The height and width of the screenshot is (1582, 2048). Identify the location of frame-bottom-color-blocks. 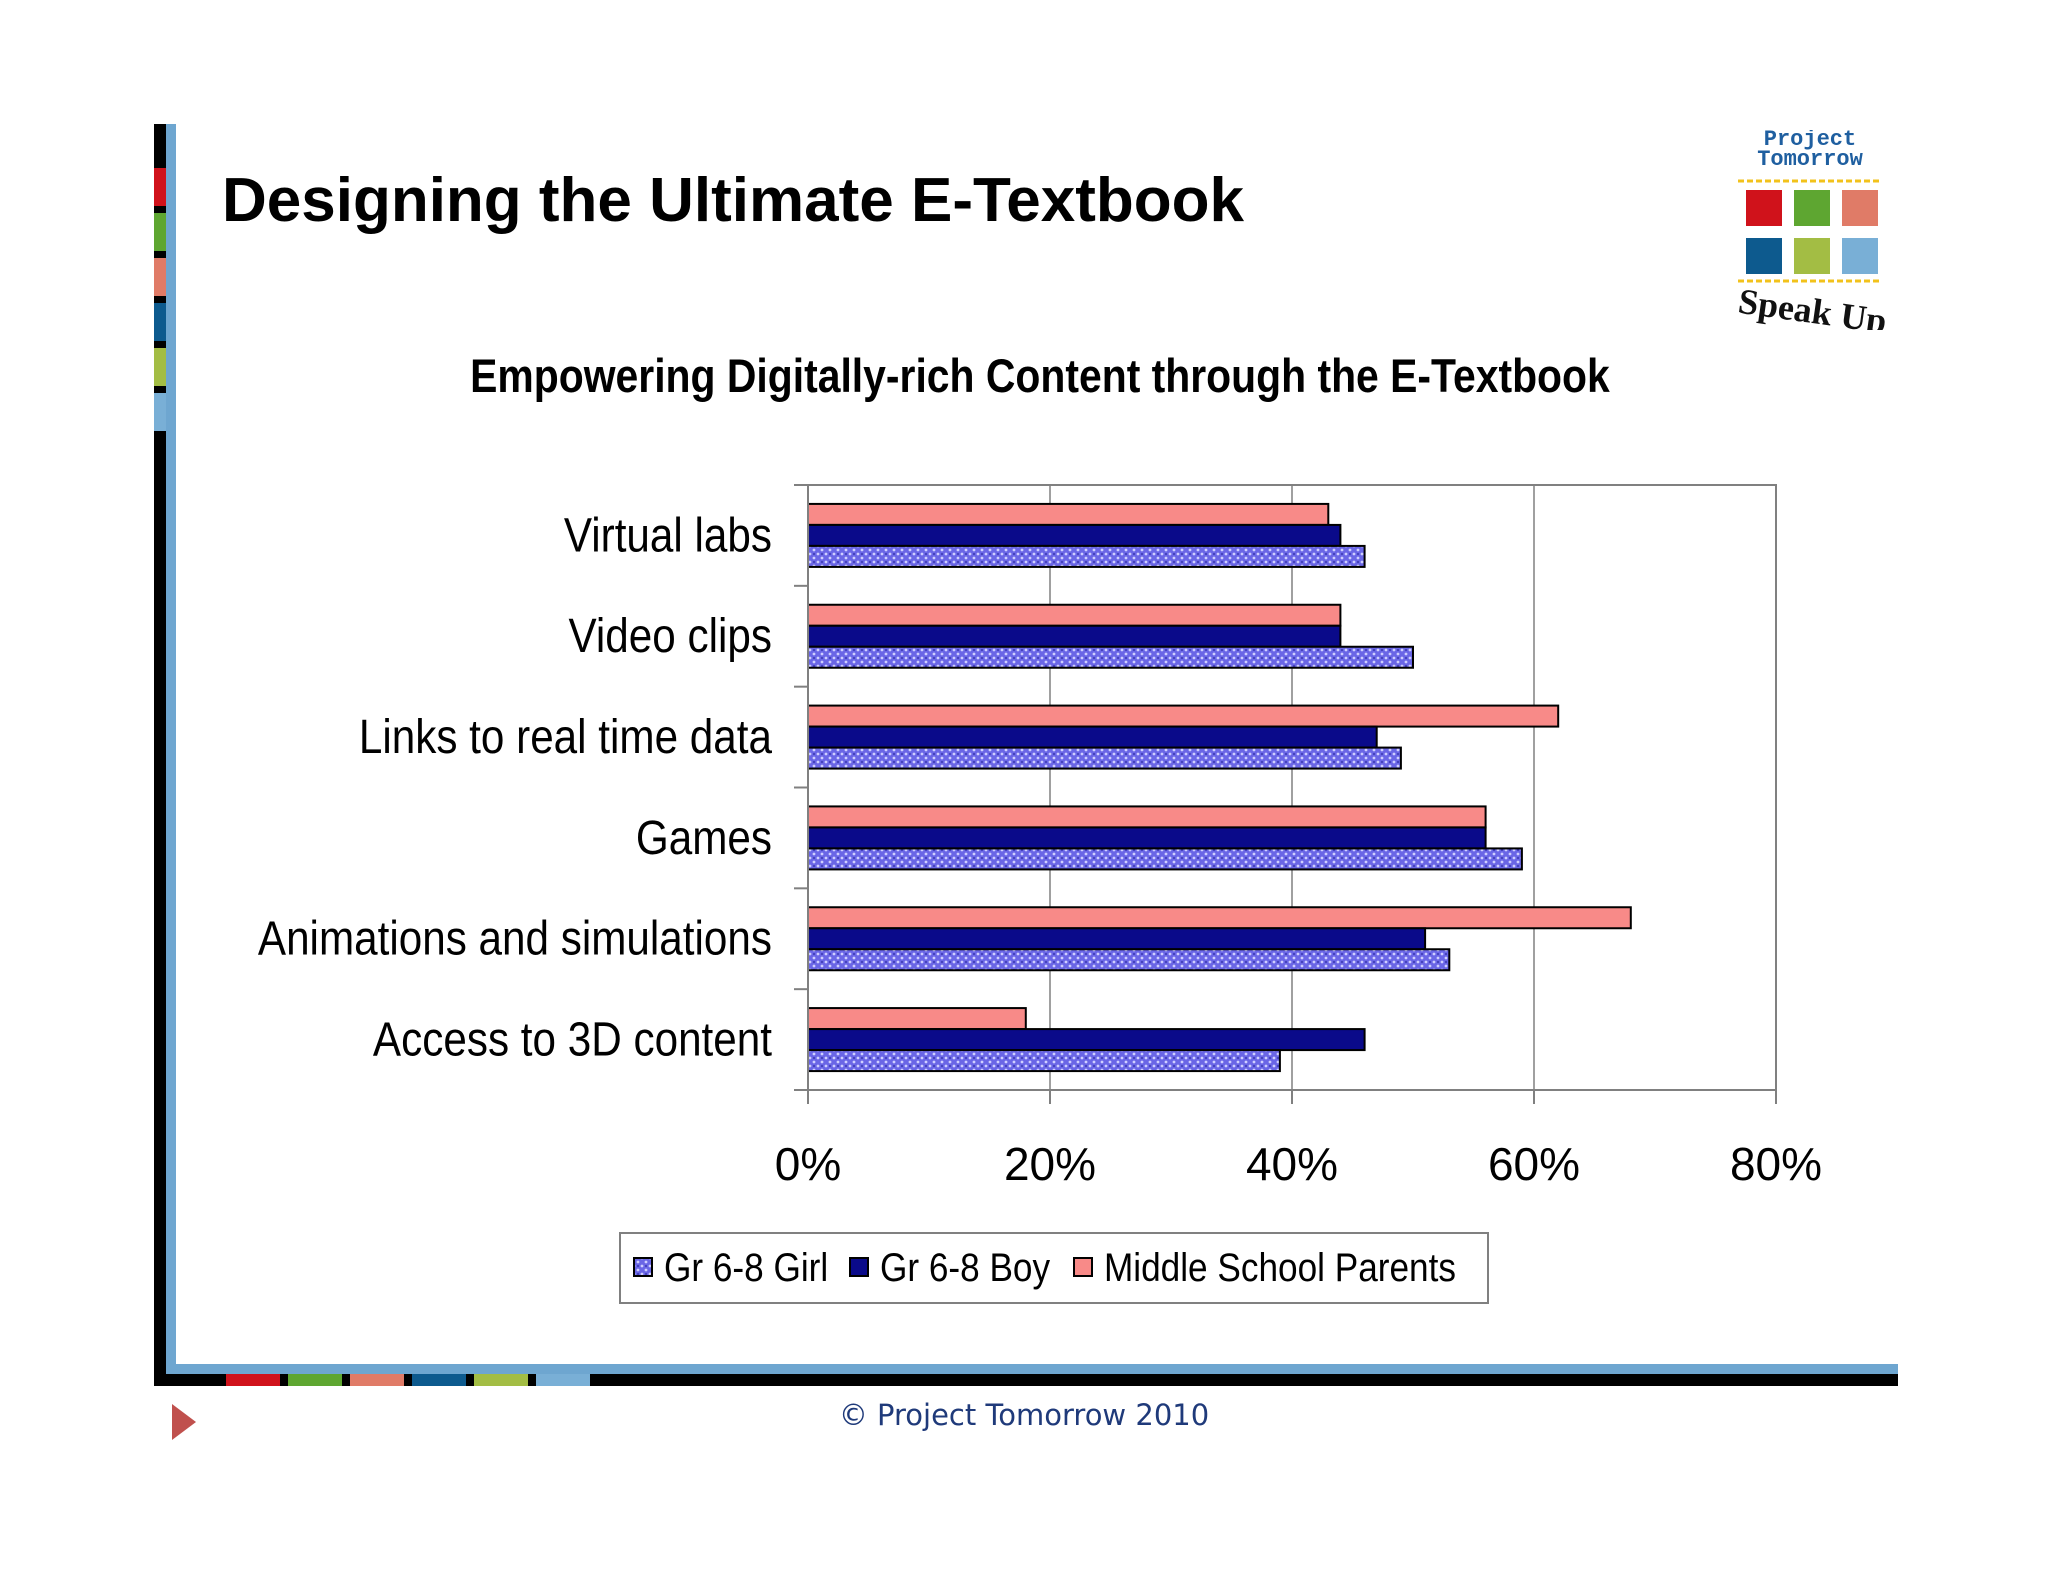
(408, 1380).